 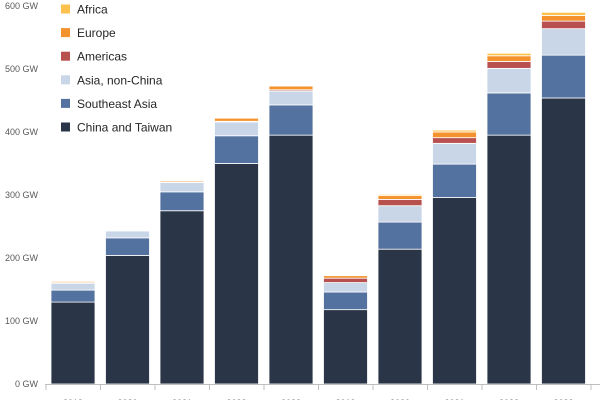 What do you see at coordinates (65, 9) in the screenshot?
I see `legend-swatch-africa` at bounding box center [65, 9].